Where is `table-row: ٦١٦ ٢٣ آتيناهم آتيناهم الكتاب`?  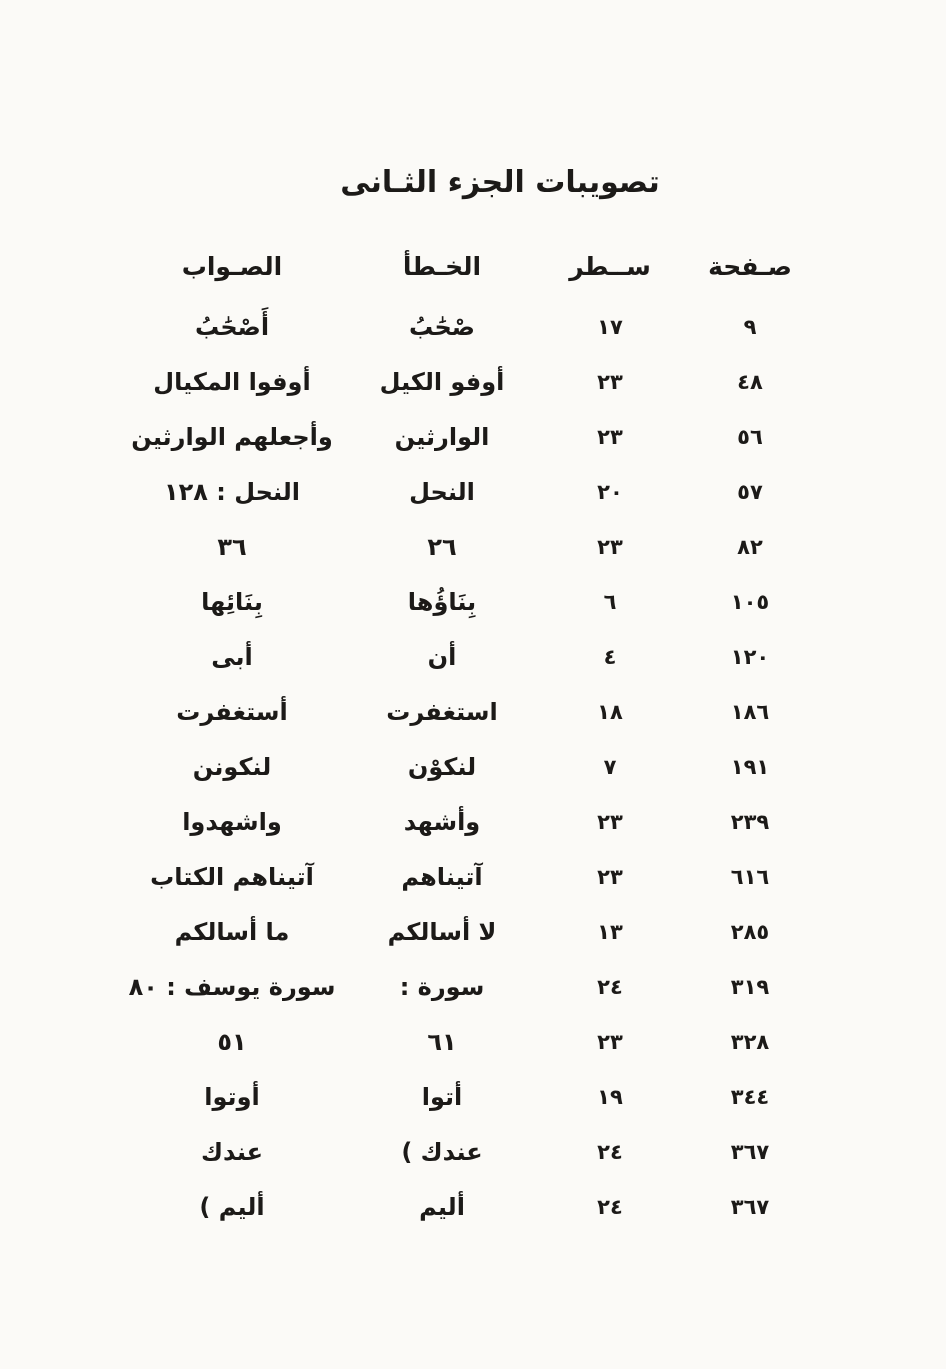
table-row: ٦١٦ ٢٣ آتيناهم آتيناهم الكتاب is located at coordinates (470, 877).